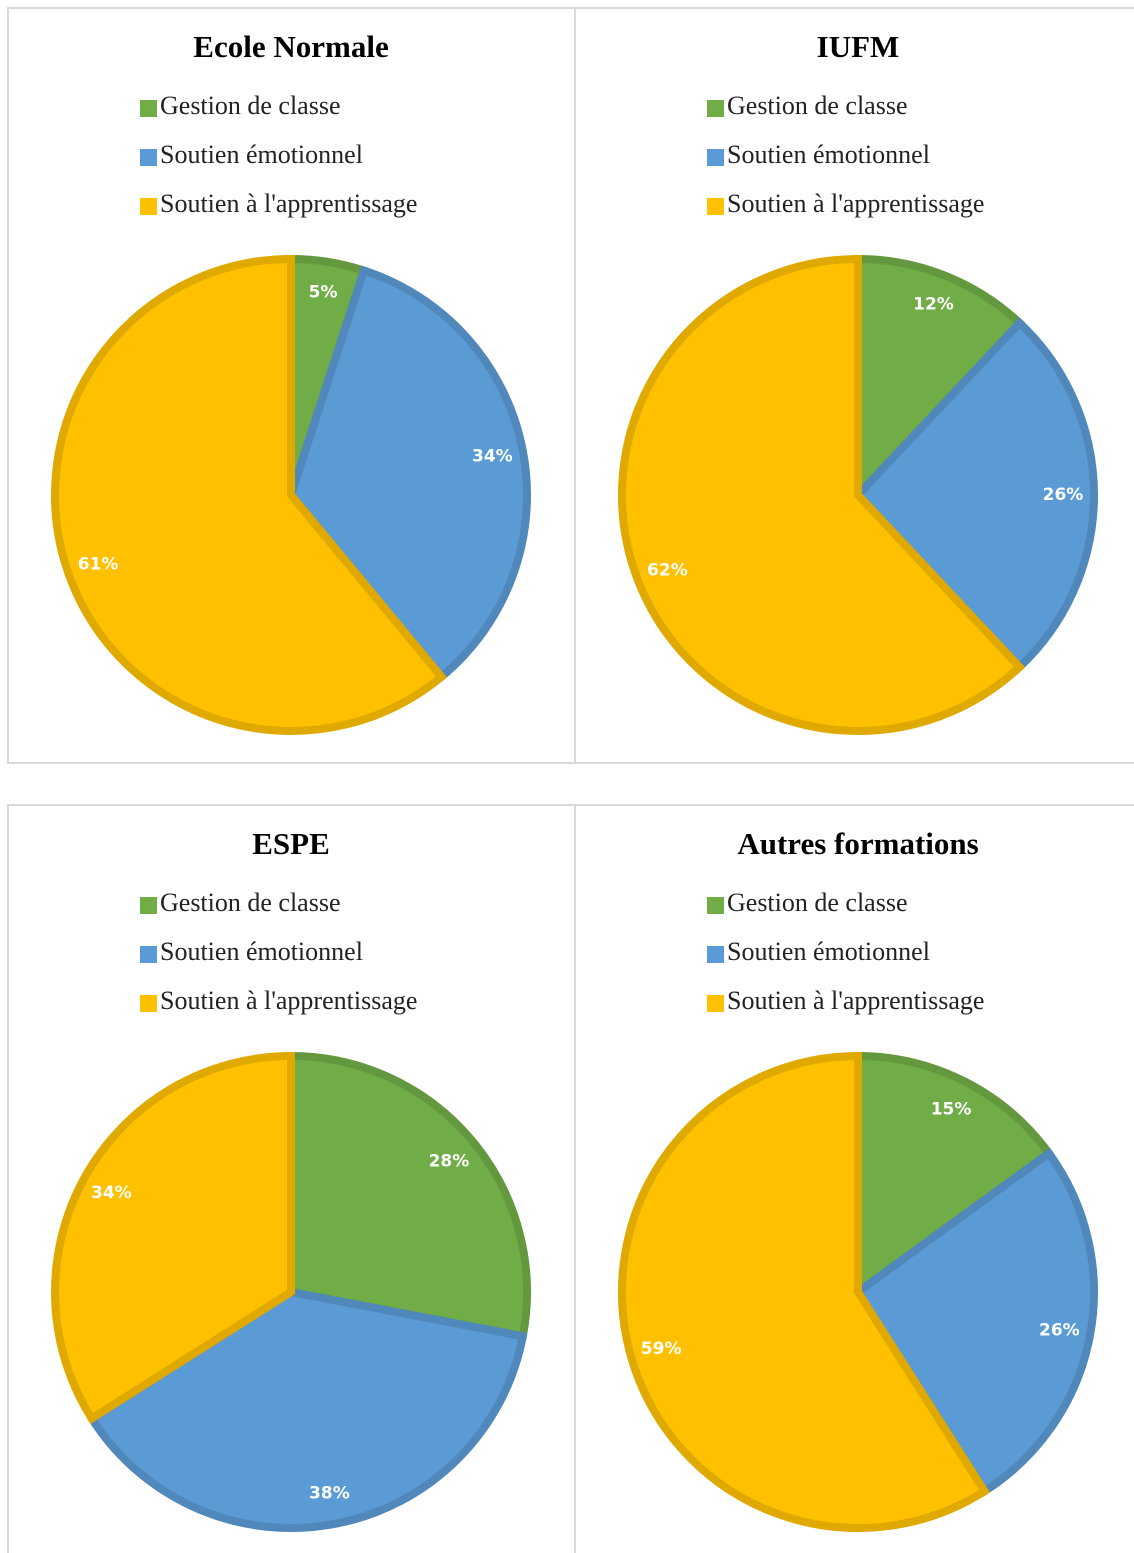 The width and height of the screenshot is (1134, 1553). I want to click on data-label: 15%, so click(951, 1109).